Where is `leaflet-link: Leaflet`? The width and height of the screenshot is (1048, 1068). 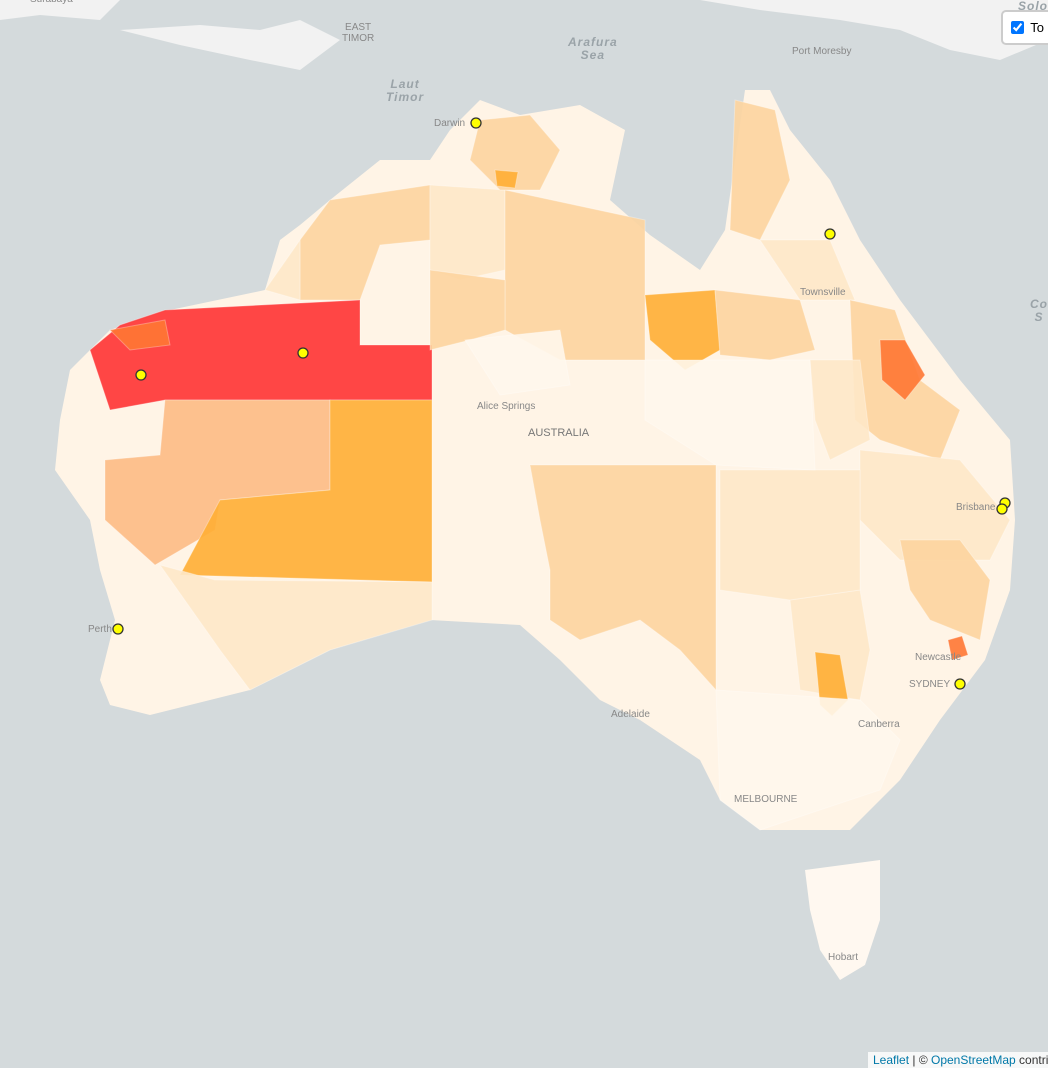 leaflet-link: Leaflet is located at coordinates (891, 1060).